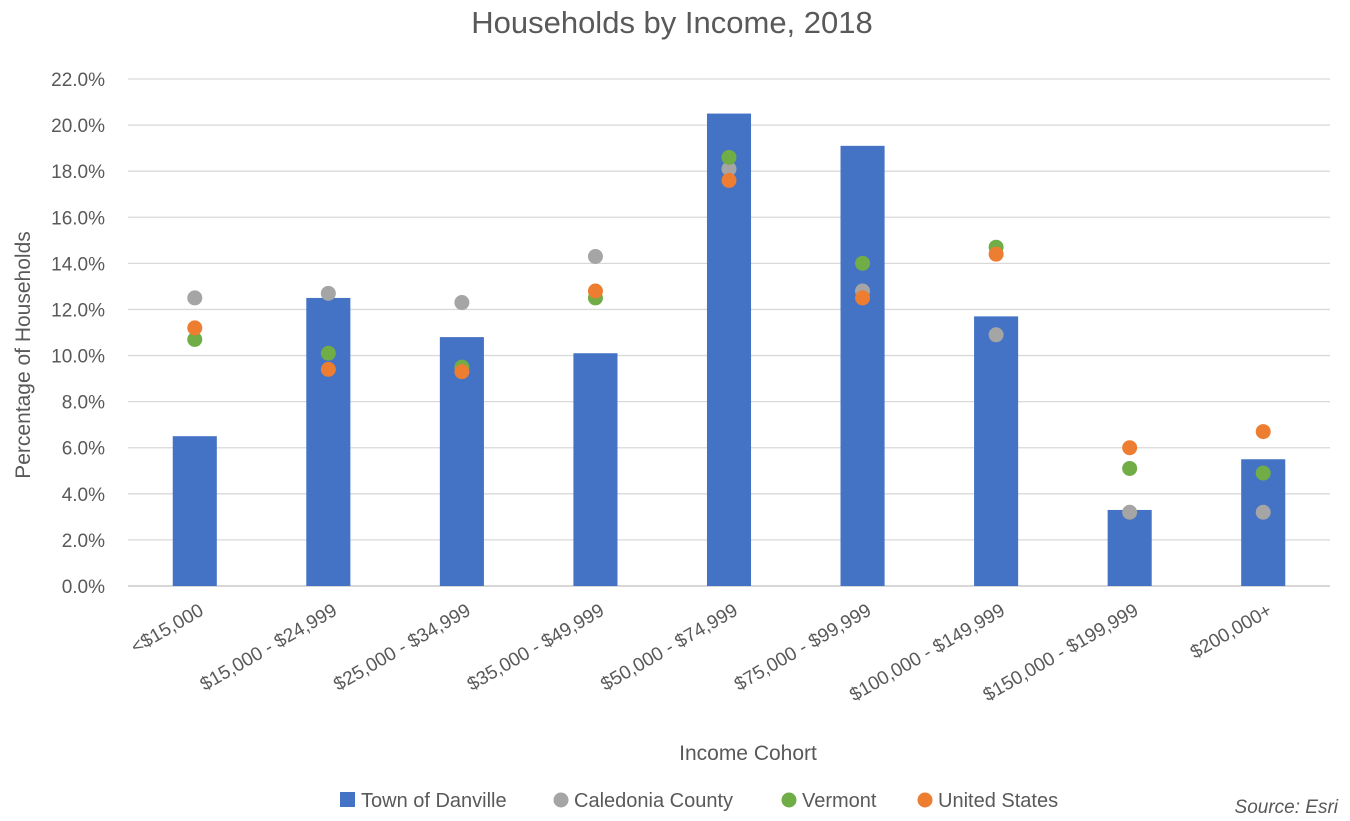 The height and width of the screenshot is (821, 1350). I want to click on y-tick-label: 14.0%, so click(78, 264).